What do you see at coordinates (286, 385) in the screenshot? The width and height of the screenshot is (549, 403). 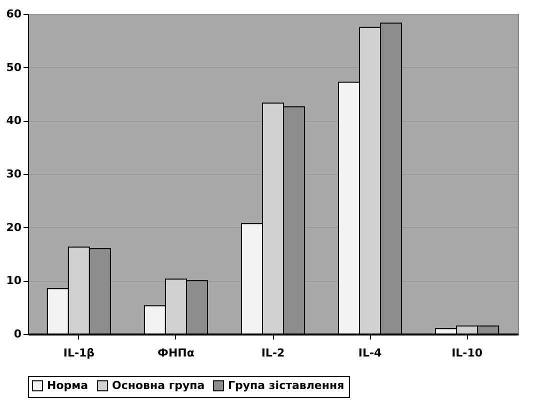 I see `legend-label: Група зіставлення` at bounding box center [286, 385].